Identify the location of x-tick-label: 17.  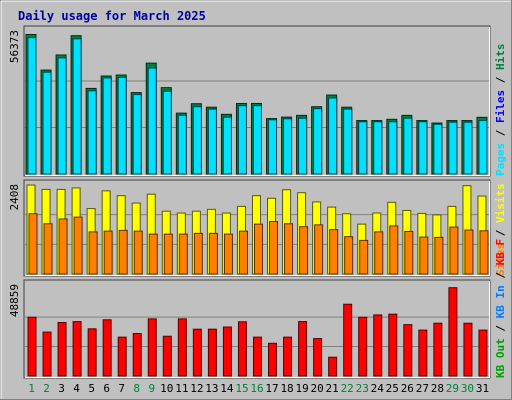
(271, 388).